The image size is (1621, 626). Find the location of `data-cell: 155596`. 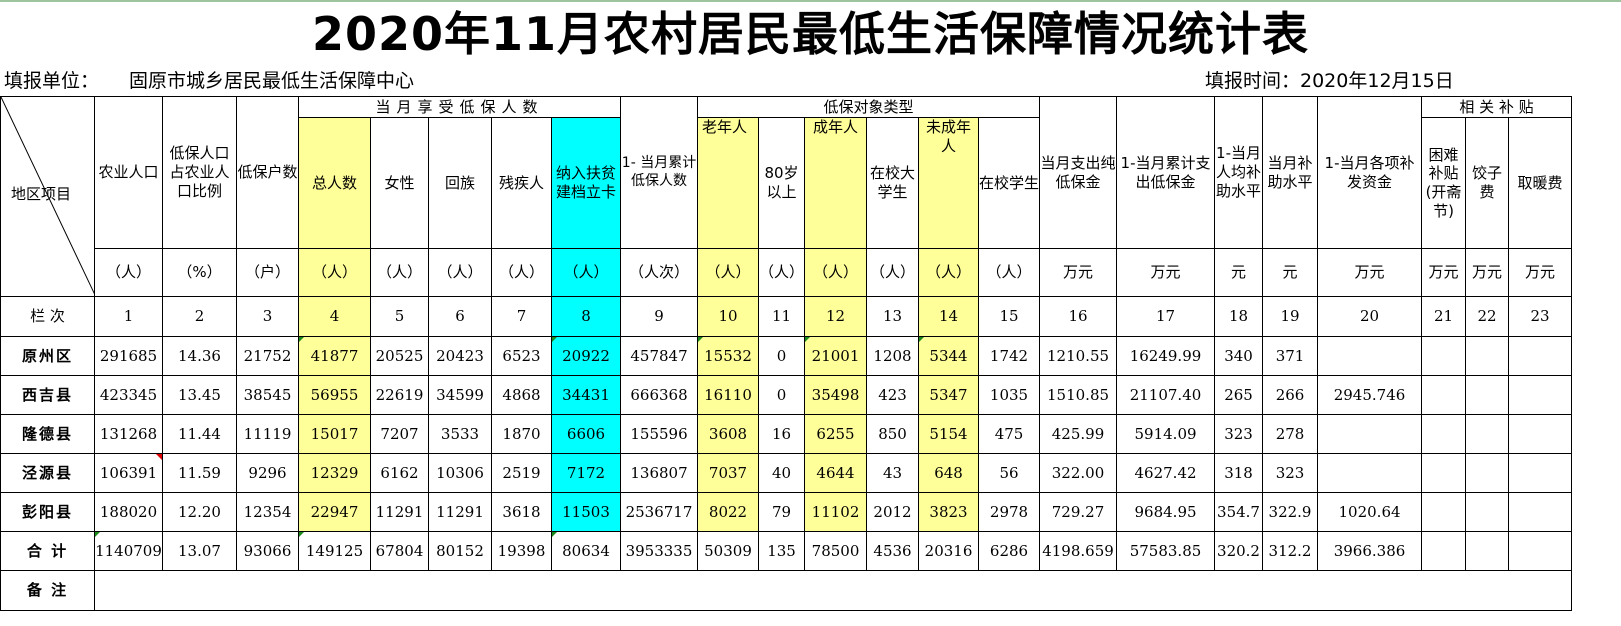

data-cell: 155596 is located at coordinates (659, 434).